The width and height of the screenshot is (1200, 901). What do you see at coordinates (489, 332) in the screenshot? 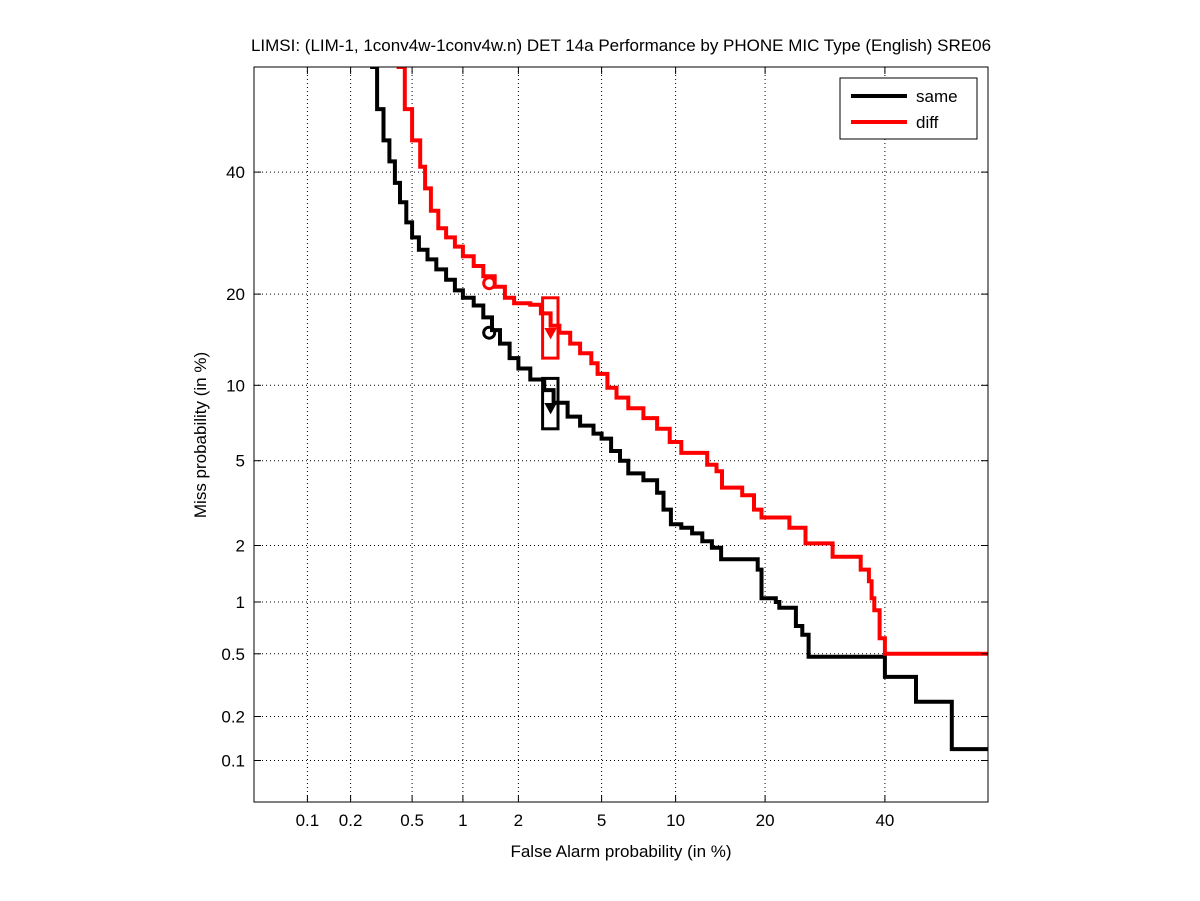
I see `min-dcf-marker-same` at bounding box center [489, 332].